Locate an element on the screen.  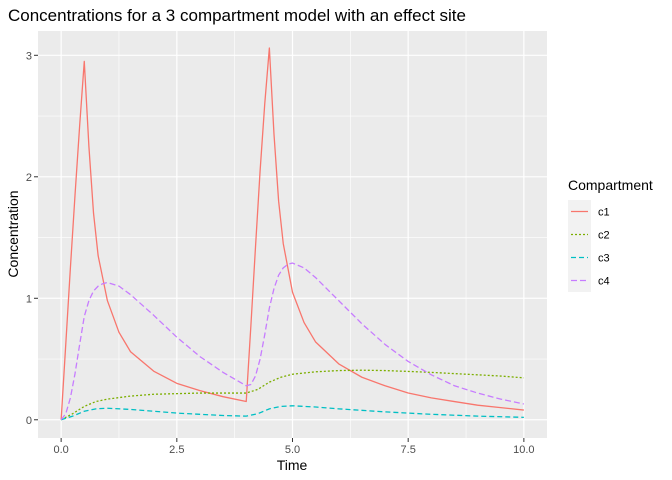
x-axis: 0.0 2.5 5.0 7.5 10.0 is located at coordinates (294, 447).